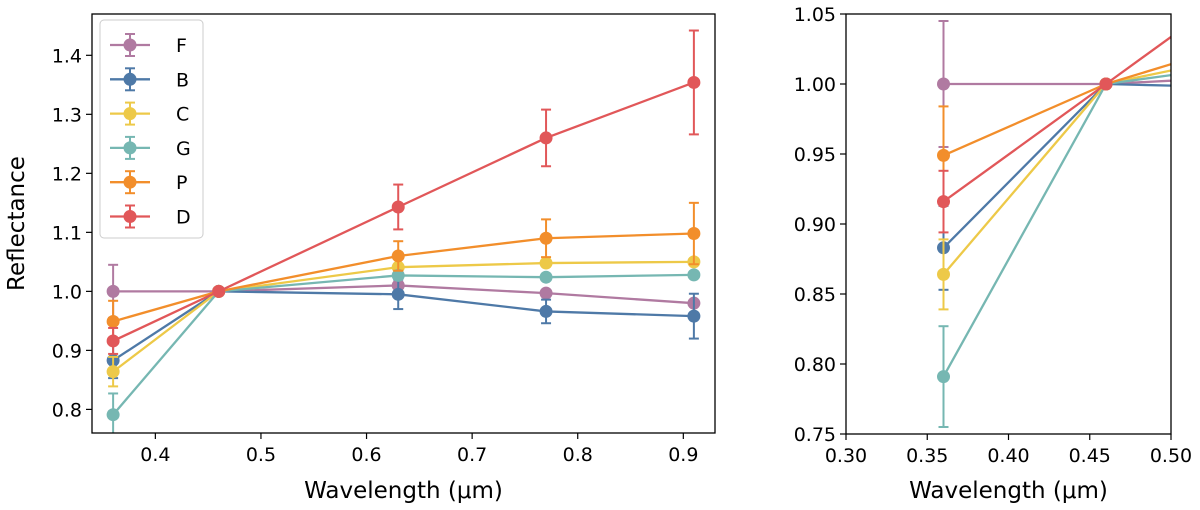  What do you see at coordinates (149, 79) in the screenshot?
I see `legend-item-b: B` at bounding box center [149, 79].